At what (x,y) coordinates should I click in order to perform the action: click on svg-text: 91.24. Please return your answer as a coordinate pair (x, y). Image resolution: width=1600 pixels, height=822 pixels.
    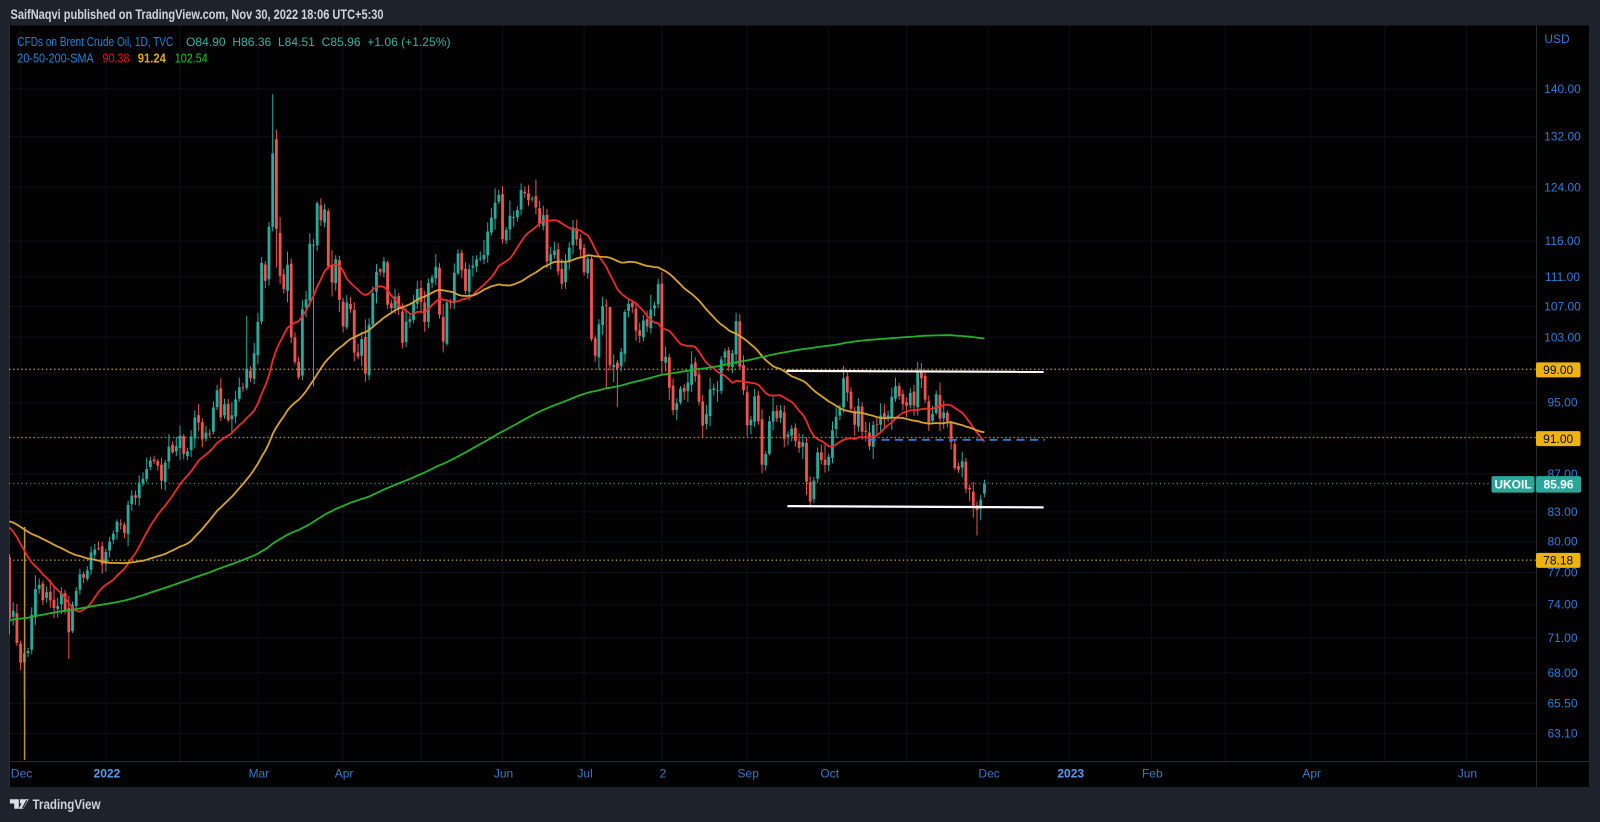
    Looking at the image, I should click on (152, 59).